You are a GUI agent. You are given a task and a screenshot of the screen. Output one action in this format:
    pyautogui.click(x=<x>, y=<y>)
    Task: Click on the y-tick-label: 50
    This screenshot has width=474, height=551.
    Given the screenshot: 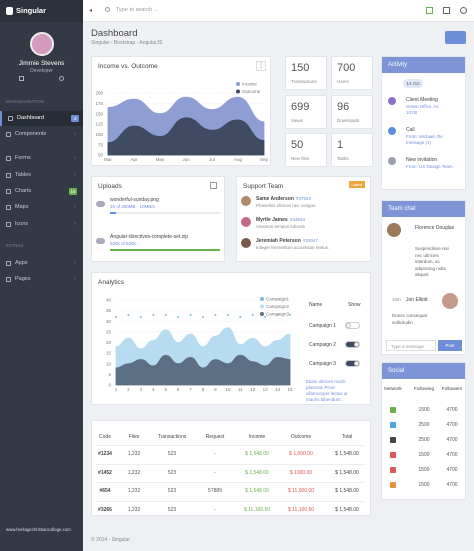 What is the action you would take?
    pyautogui.click(x=101, y=155)
    